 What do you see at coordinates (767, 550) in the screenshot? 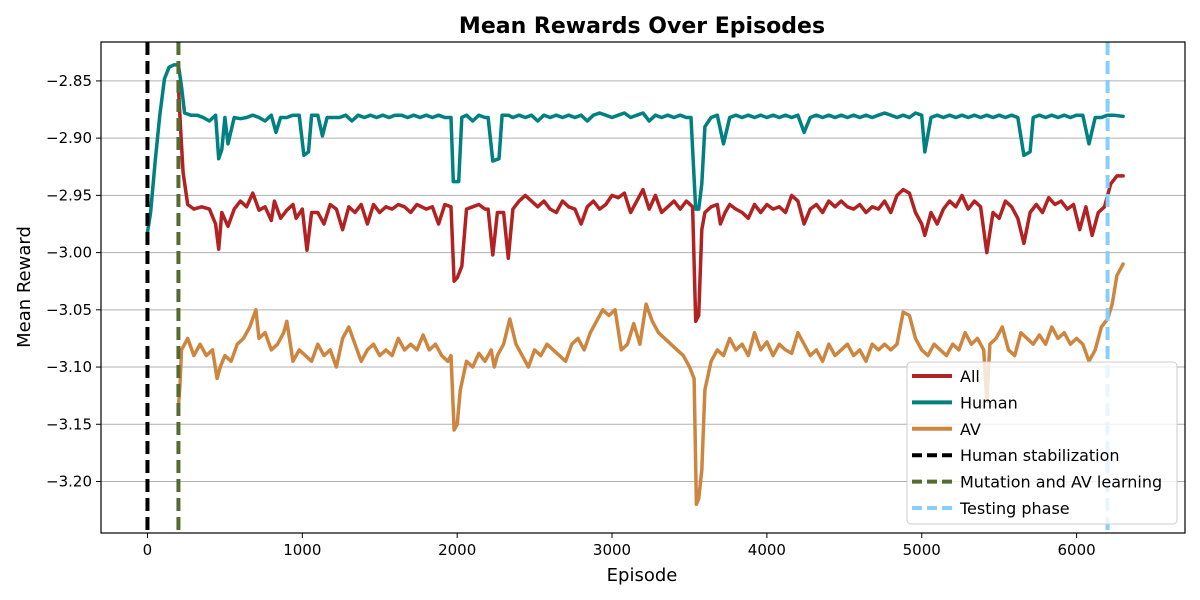
I see `x-tick-label: 4000` at bounding box center [767, 550].